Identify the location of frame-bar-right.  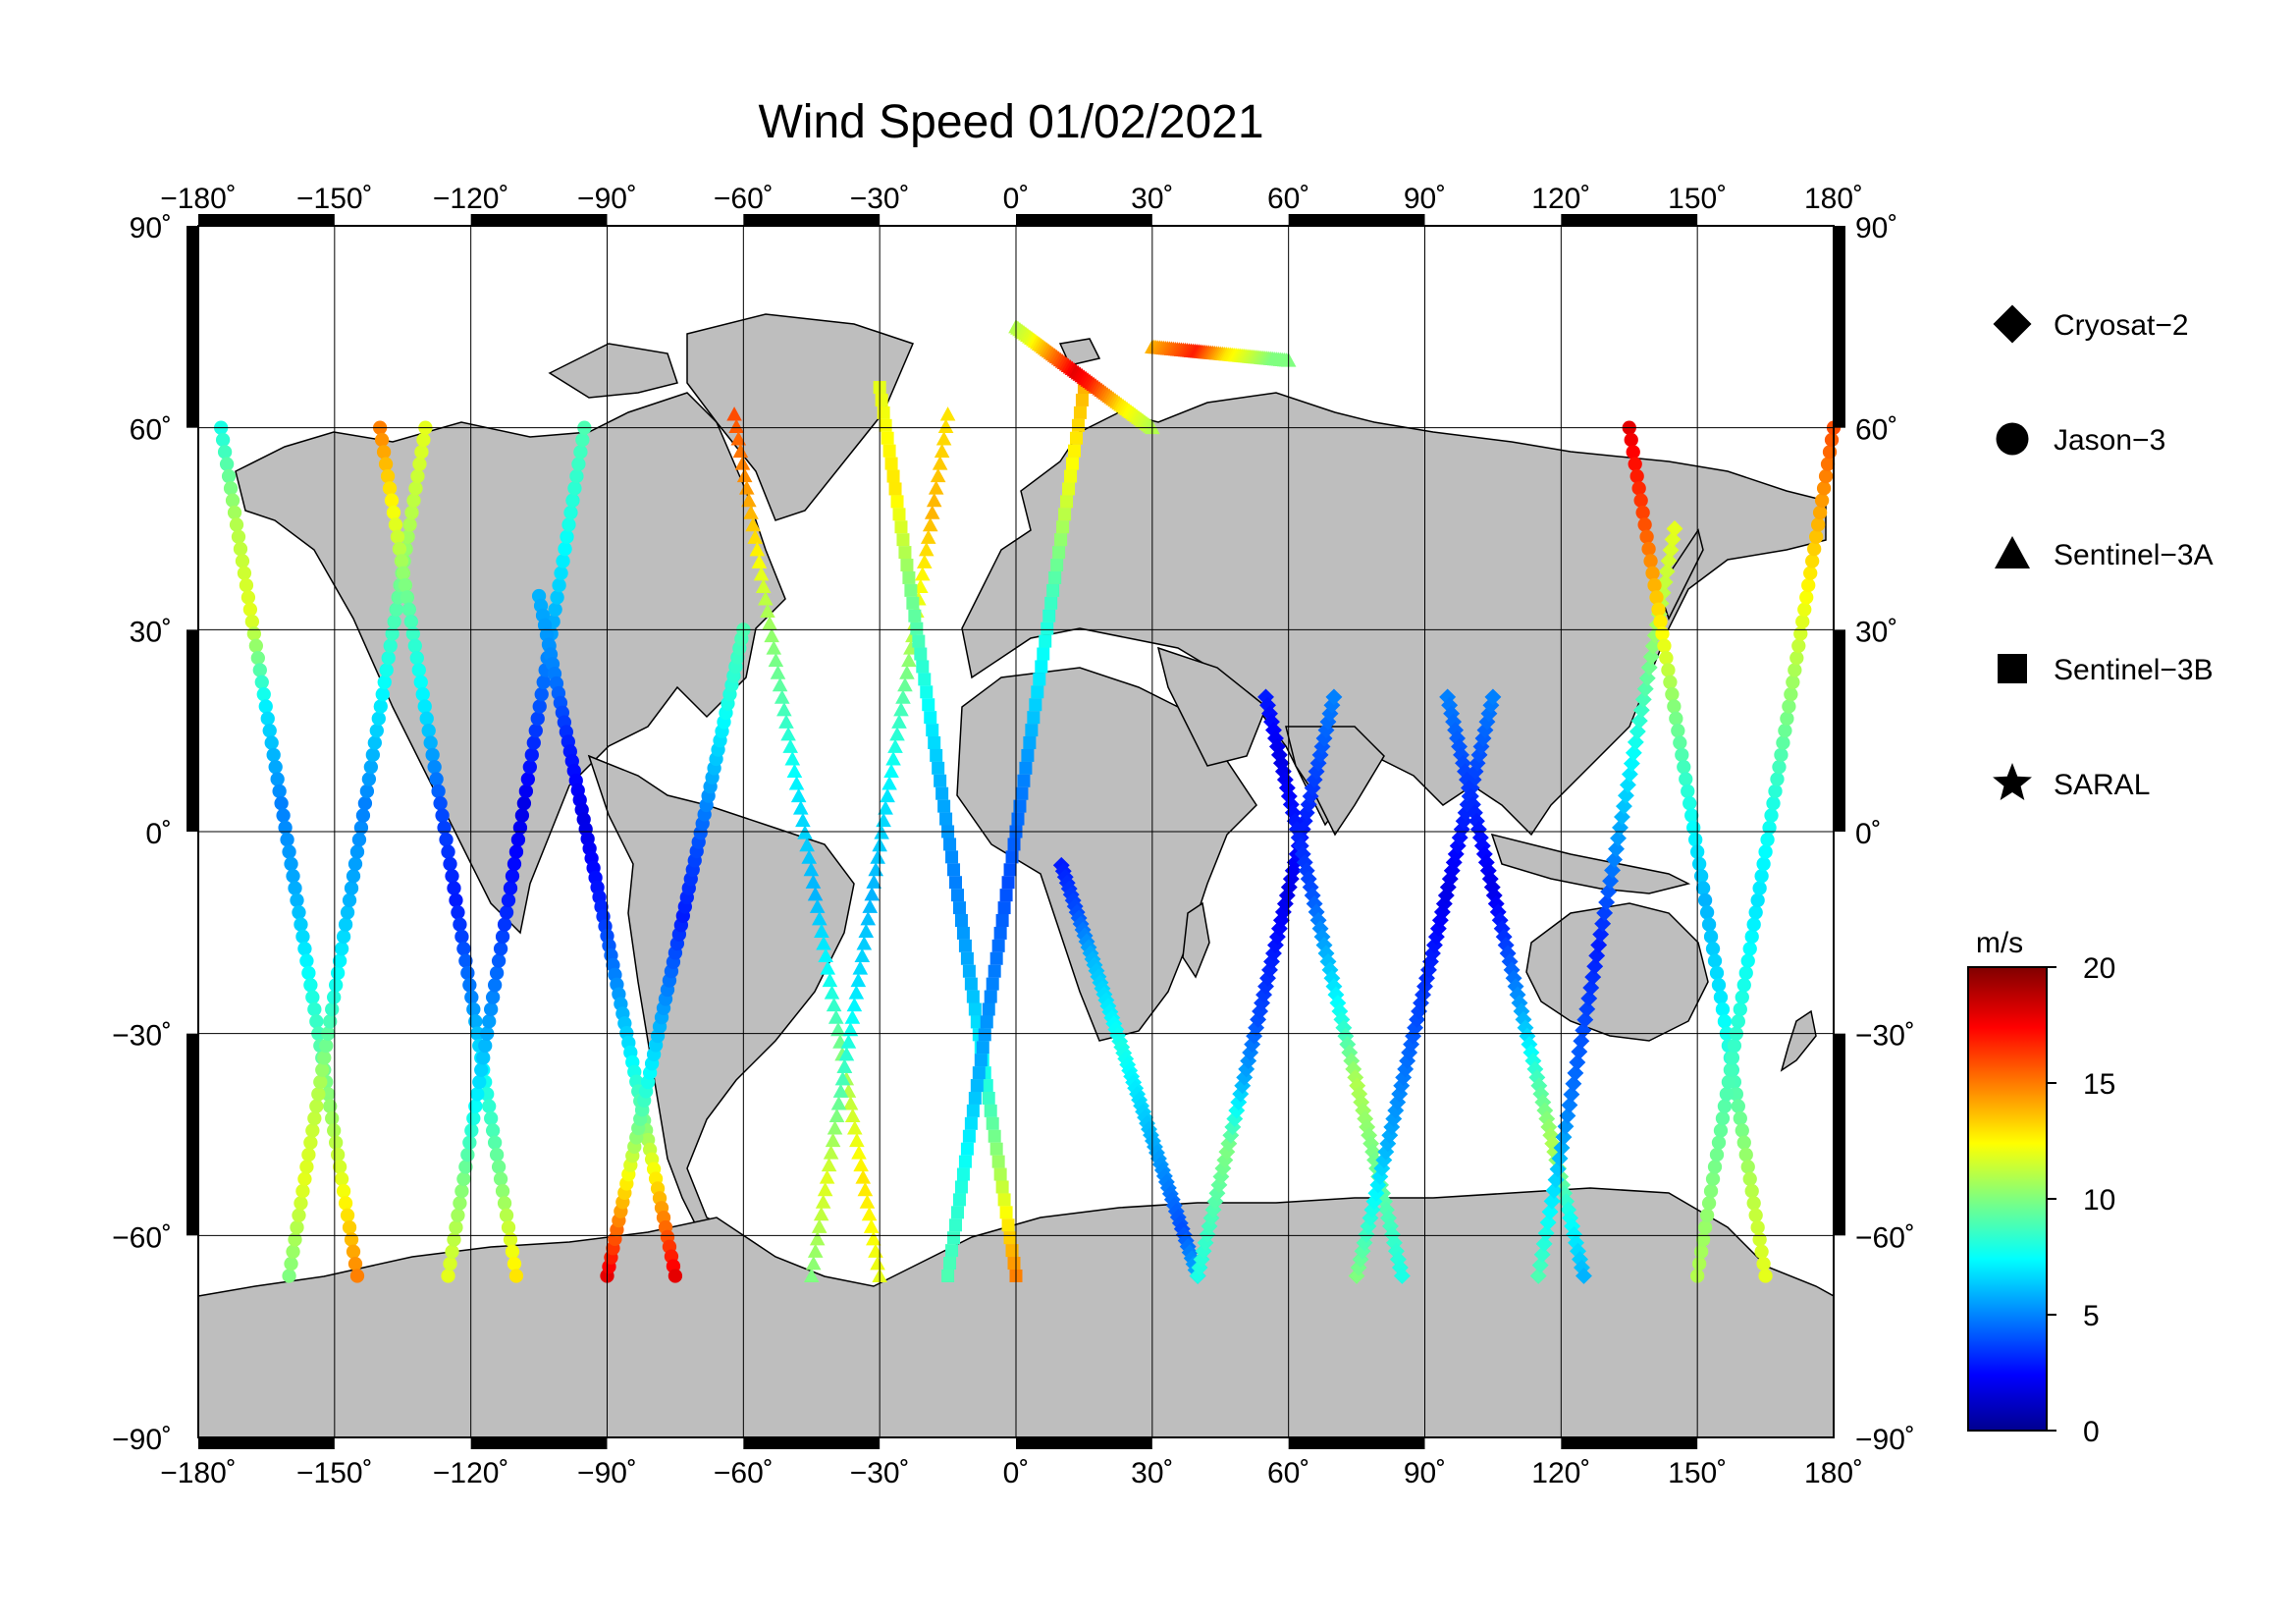
(1840, 1134).